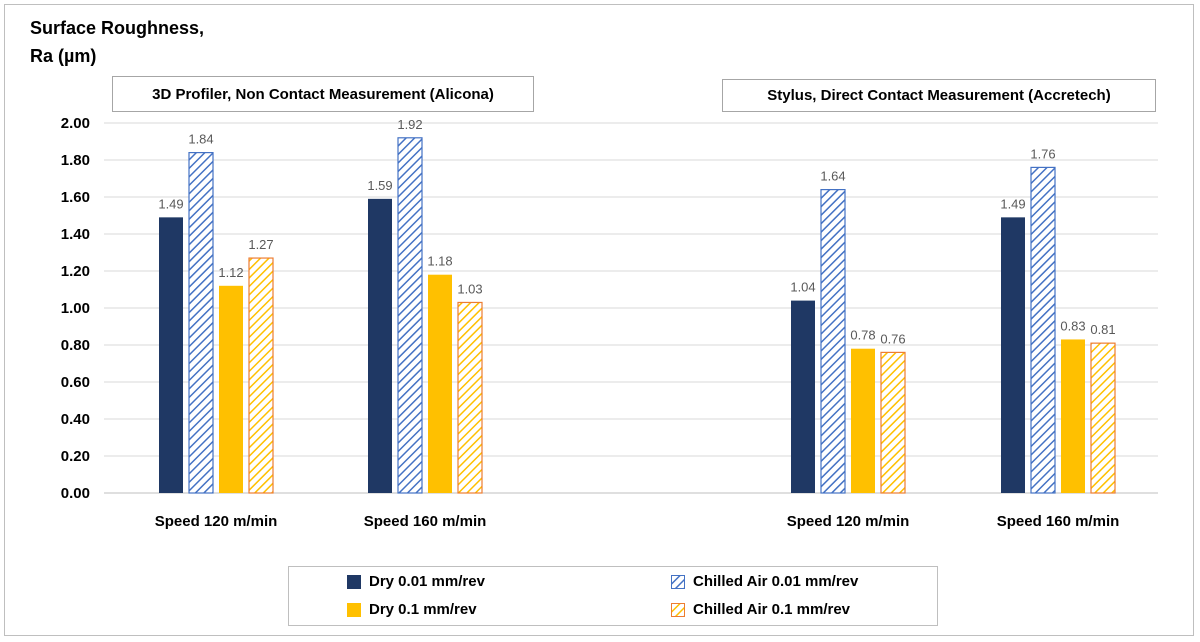  I want to click on legend-label-chilled-01: Chilled Air 0.1 mm/rev, so click(772, 609).